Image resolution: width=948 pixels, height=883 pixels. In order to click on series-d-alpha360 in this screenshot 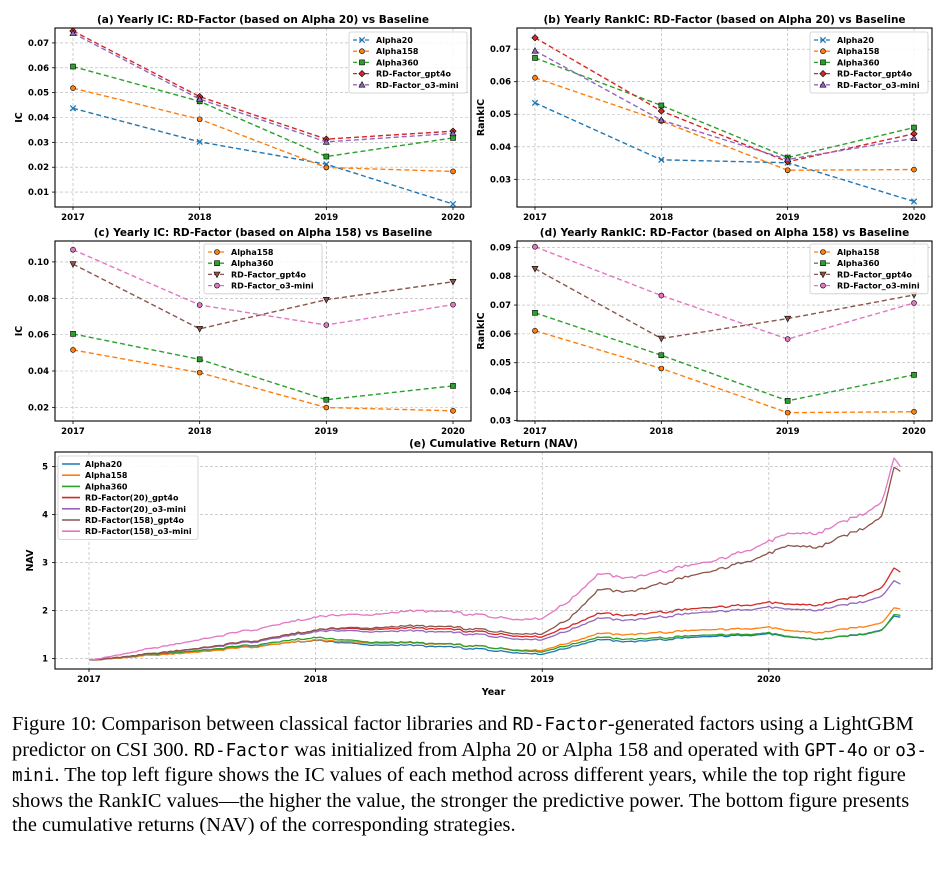, I will do `click(724, 357)`.